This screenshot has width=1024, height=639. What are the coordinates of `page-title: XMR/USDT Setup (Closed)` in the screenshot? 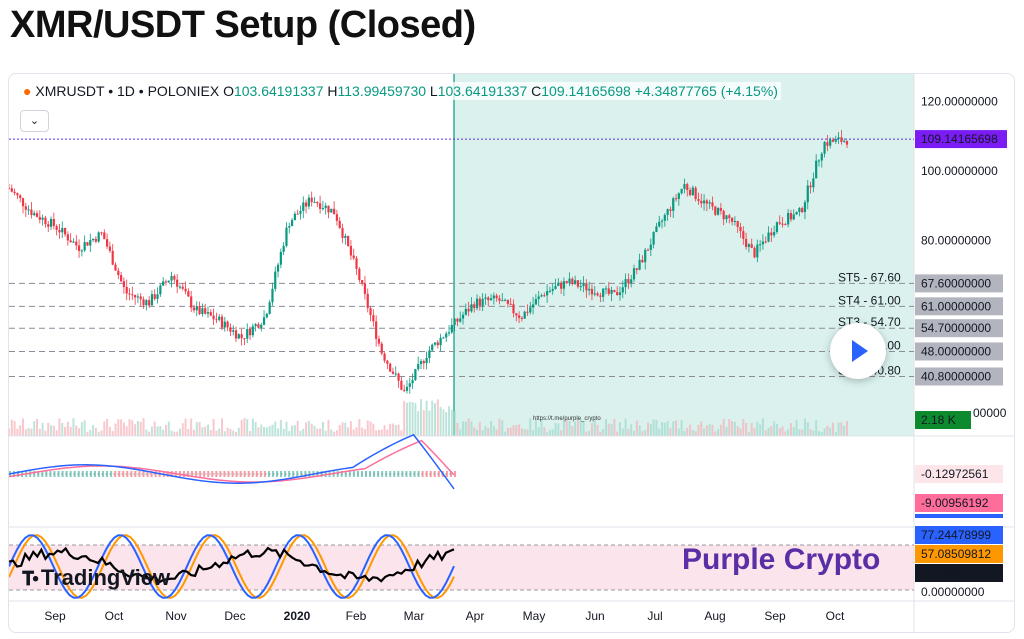 It's located at (243, 25).